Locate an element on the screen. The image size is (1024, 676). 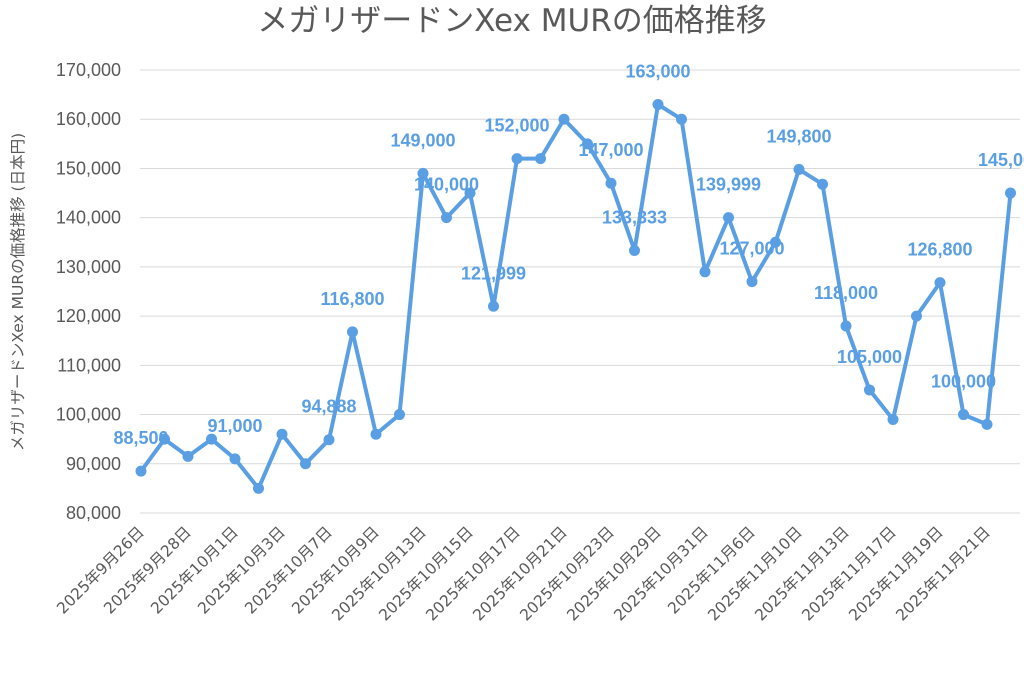
y-tick-label: 110,000 is located at coordinates (89, 365).